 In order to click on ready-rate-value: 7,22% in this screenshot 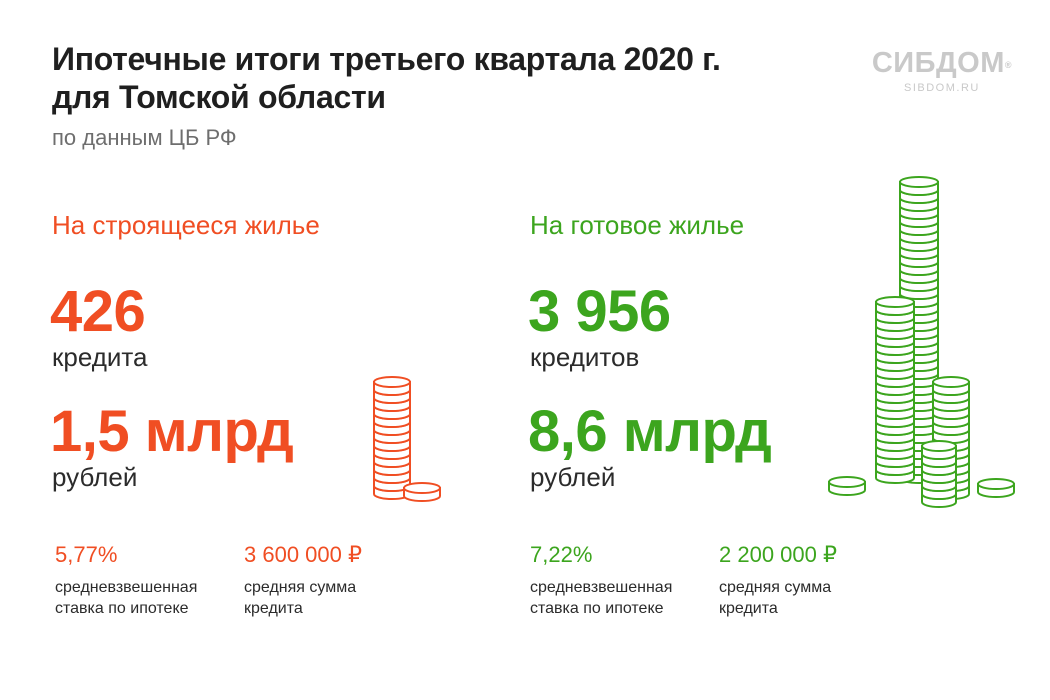, I will do `click(561, 554)`.